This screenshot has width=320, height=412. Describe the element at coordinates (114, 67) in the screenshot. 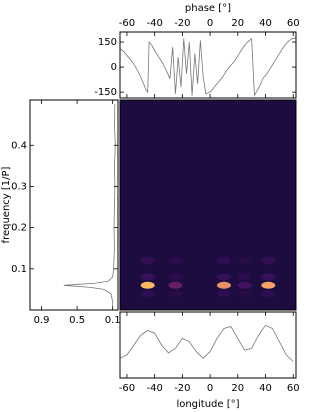

I see `y-tick-label: 0` at that location.